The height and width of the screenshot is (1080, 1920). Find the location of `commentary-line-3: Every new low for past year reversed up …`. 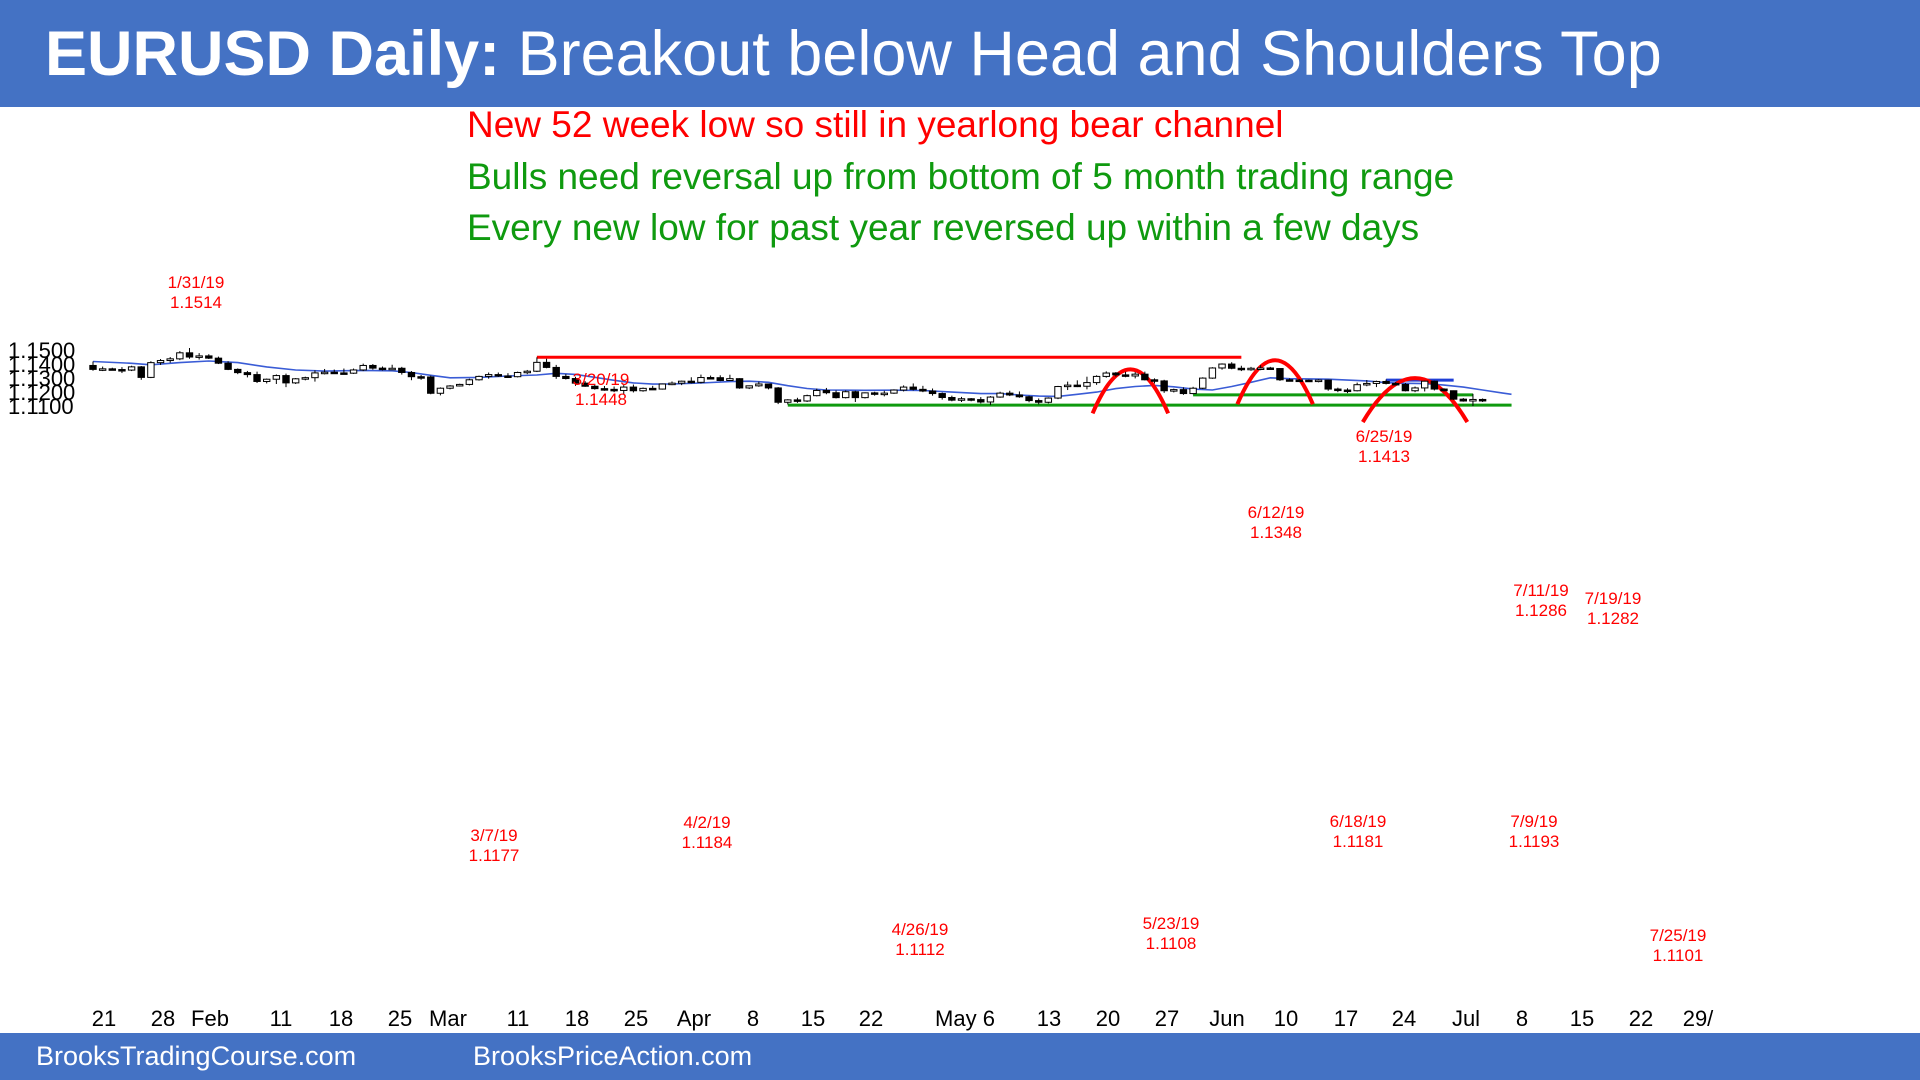

commentary-line-3: Every new low for past year reversed up … is located at coordinates (943, 227).